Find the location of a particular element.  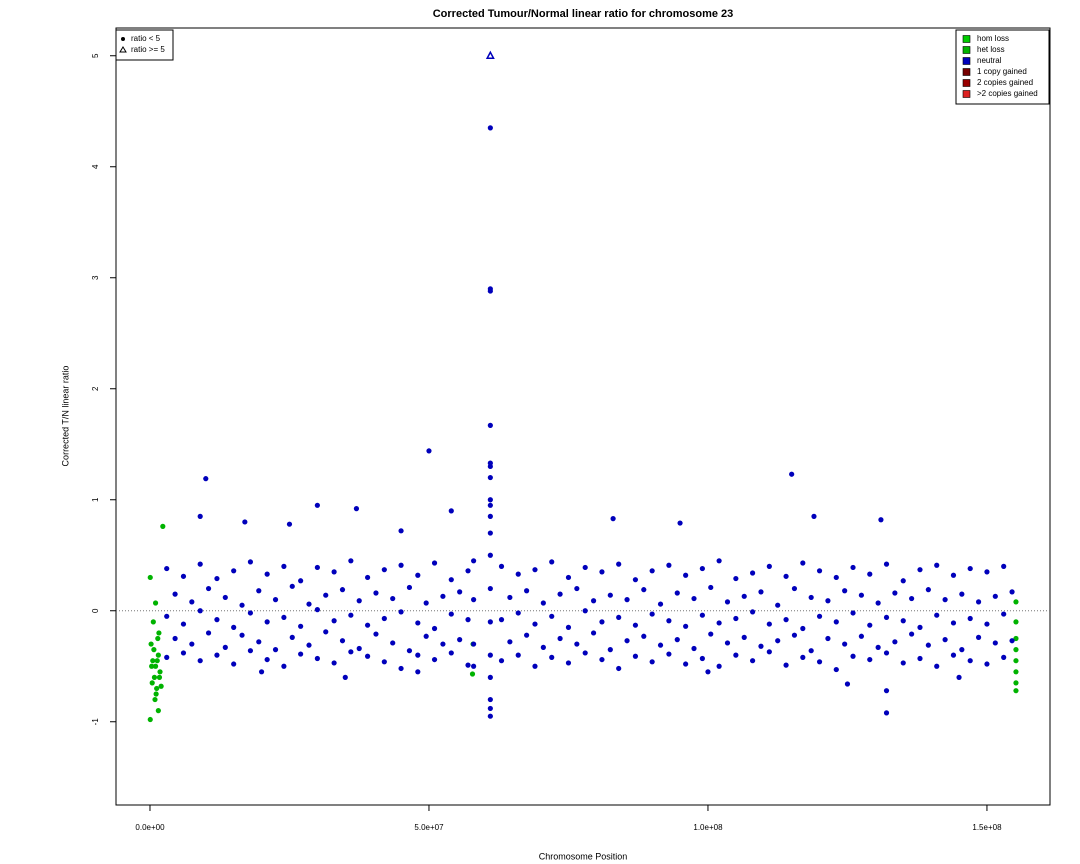

legend-label: 1 copy gained is located at coordinates (1002, 71).